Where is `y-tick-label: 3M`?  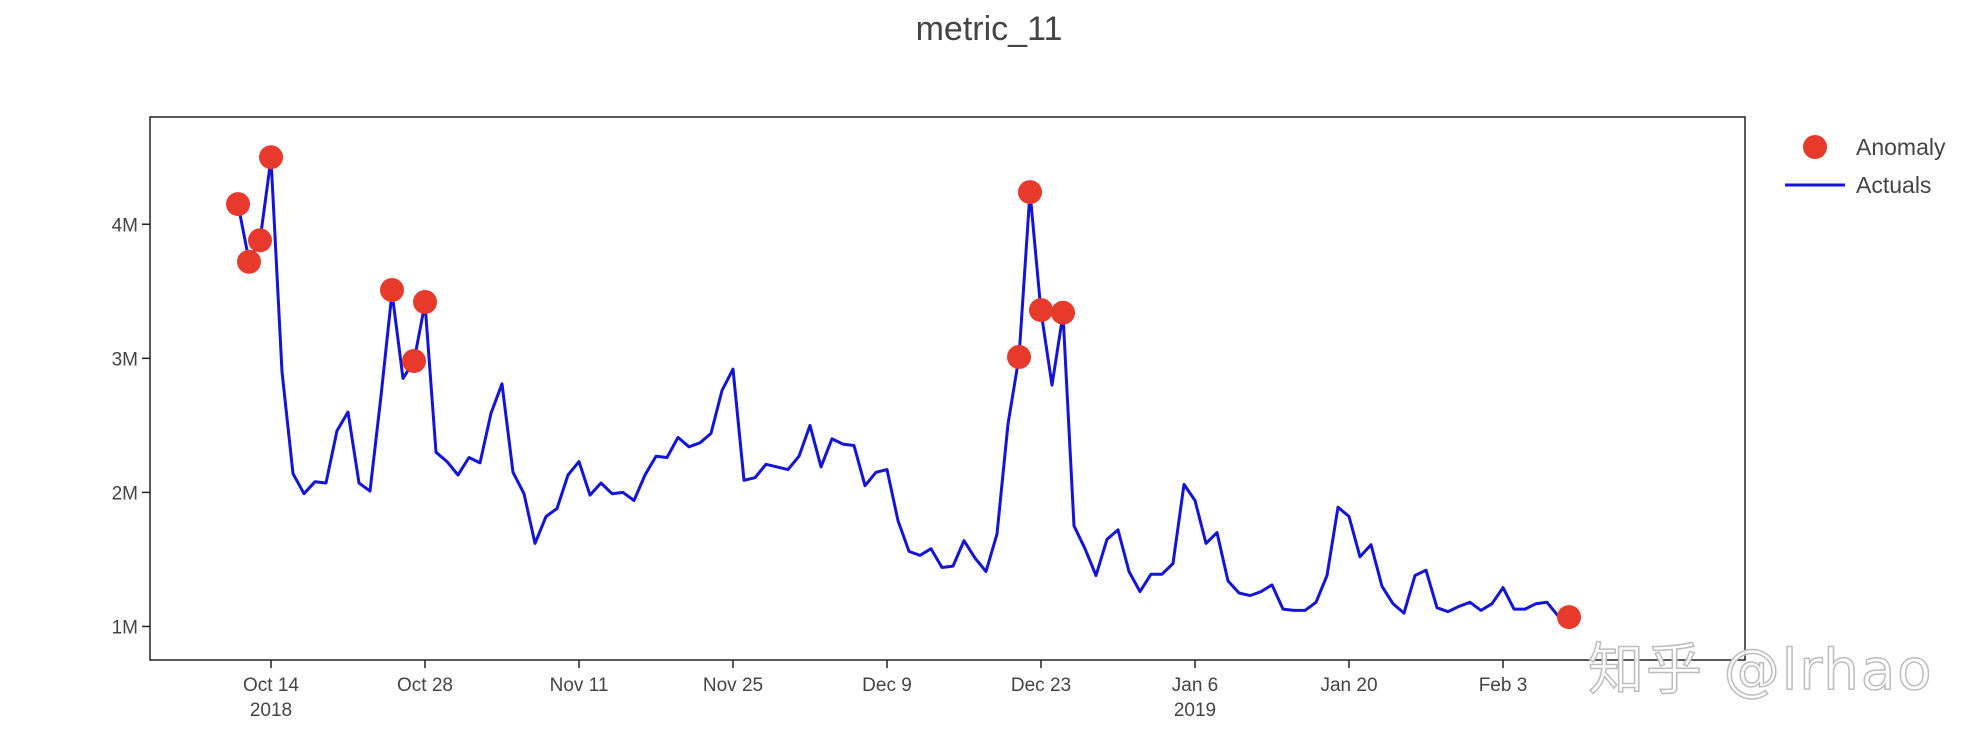
y-tick-label: 3M is located at coordinates (125, 359).